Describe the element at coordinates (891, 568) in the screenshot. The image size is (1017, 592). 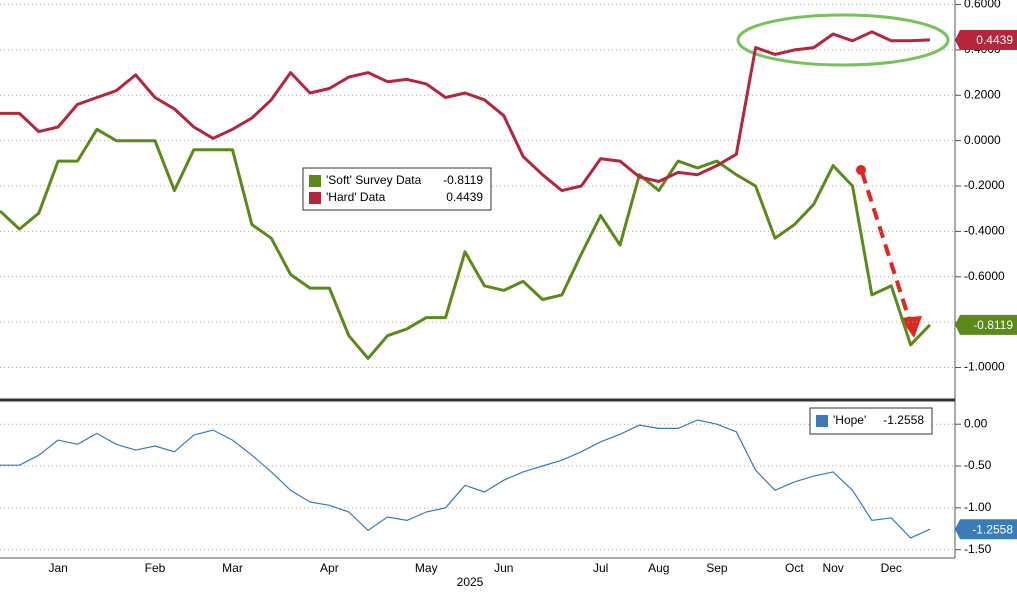
I see `x-tick-label: Dec` at that location.